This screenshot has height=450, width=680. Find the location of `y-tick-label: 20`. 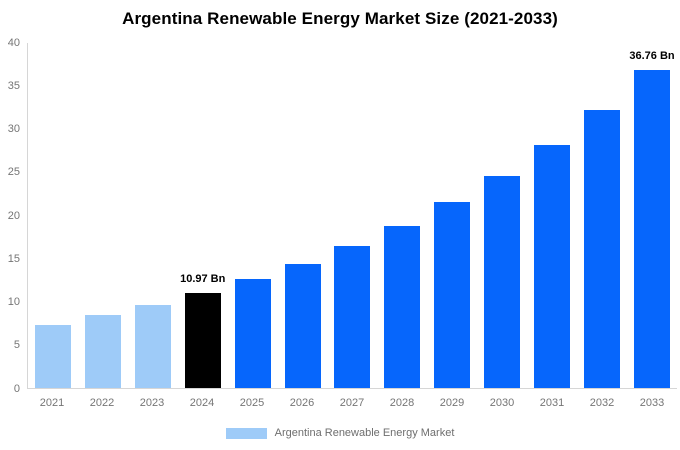

y-tick-label: 20 is located at coordinates (13, 215).